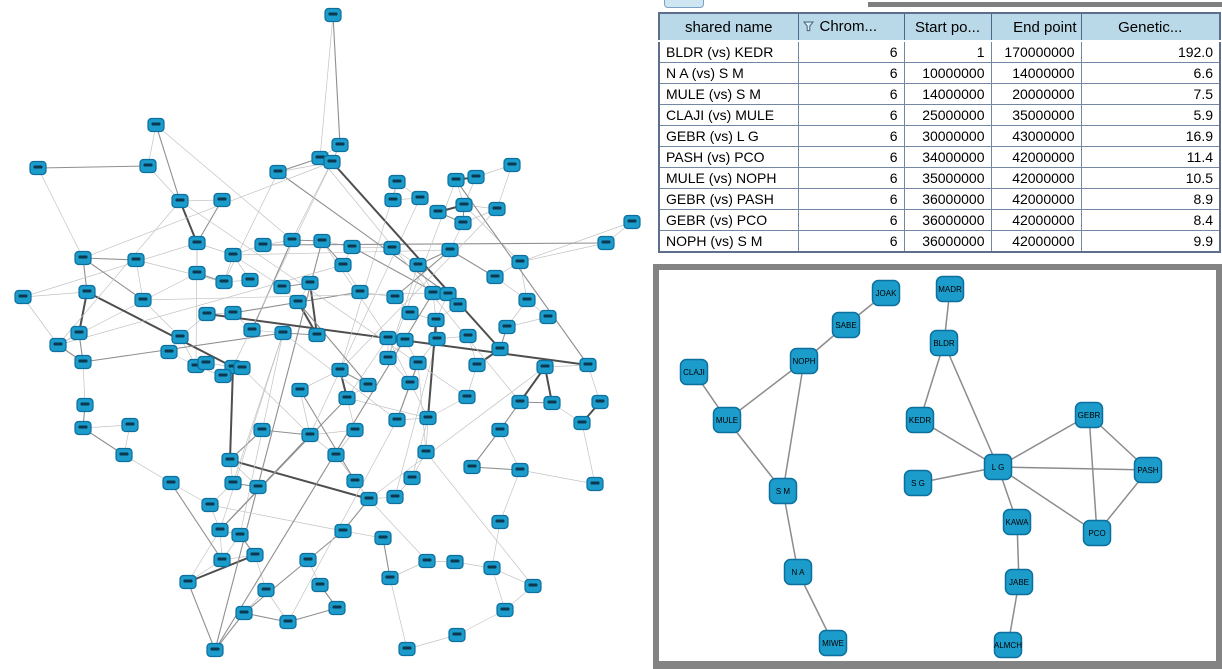 The height and width of the screenshot is (669, 1222). I want to click on table-row: MULE (vs) NOPH 6 35000000 42000000 10.5, so click(939, 178).